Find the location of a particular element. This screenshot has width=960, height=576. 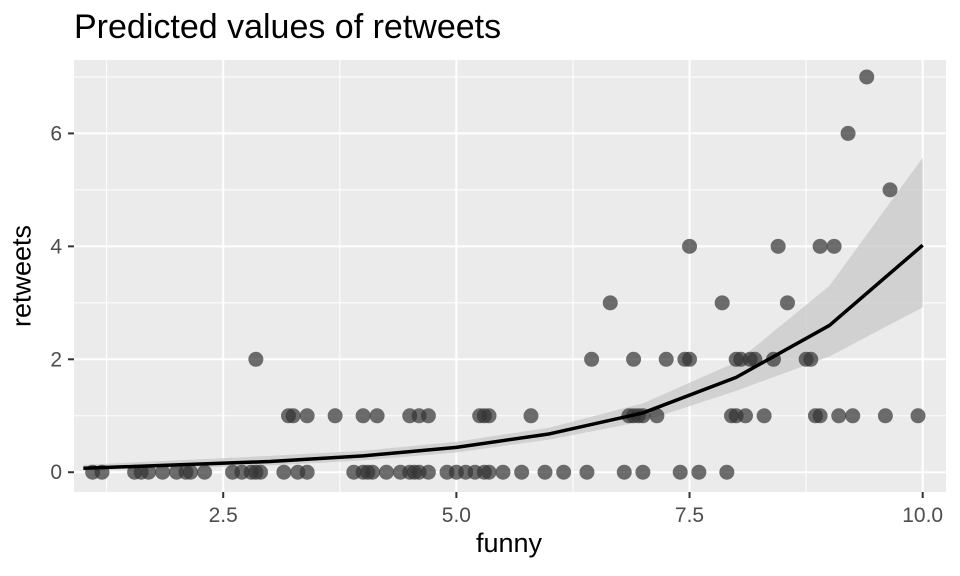

y-tick-label: 6 is located at coordinates (56, 133).